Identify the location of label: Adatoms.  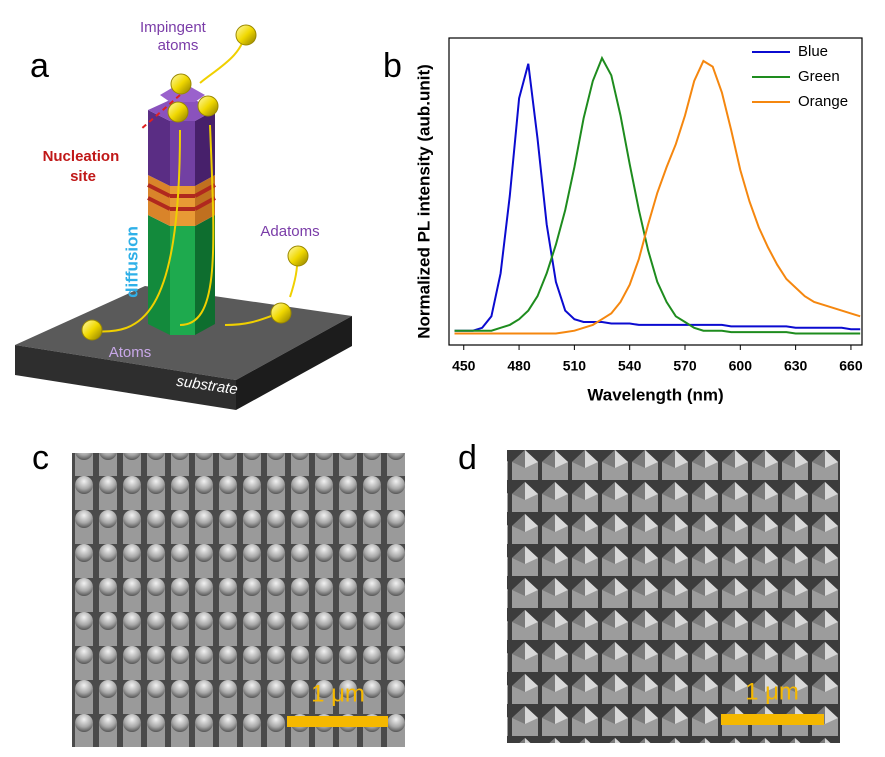
(289, 231).